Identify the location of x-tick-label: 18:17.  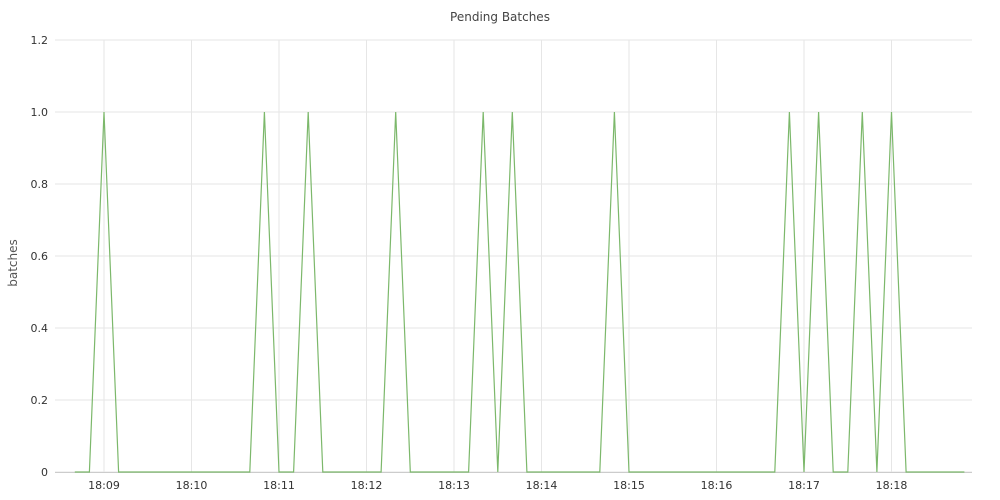
(804, 485).